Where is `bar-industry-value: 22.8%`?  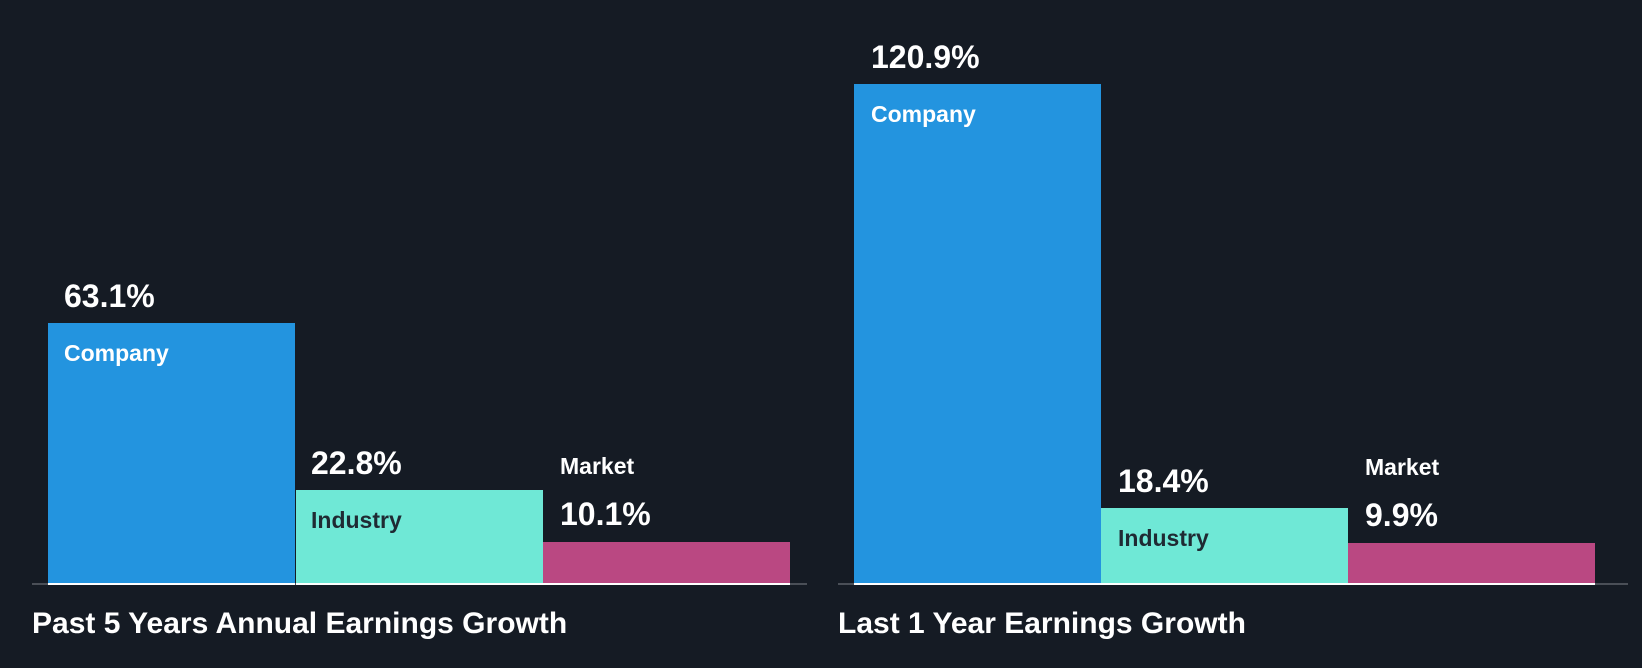 bar-industry-value: 22.8% is located at coordinates (356, 463).